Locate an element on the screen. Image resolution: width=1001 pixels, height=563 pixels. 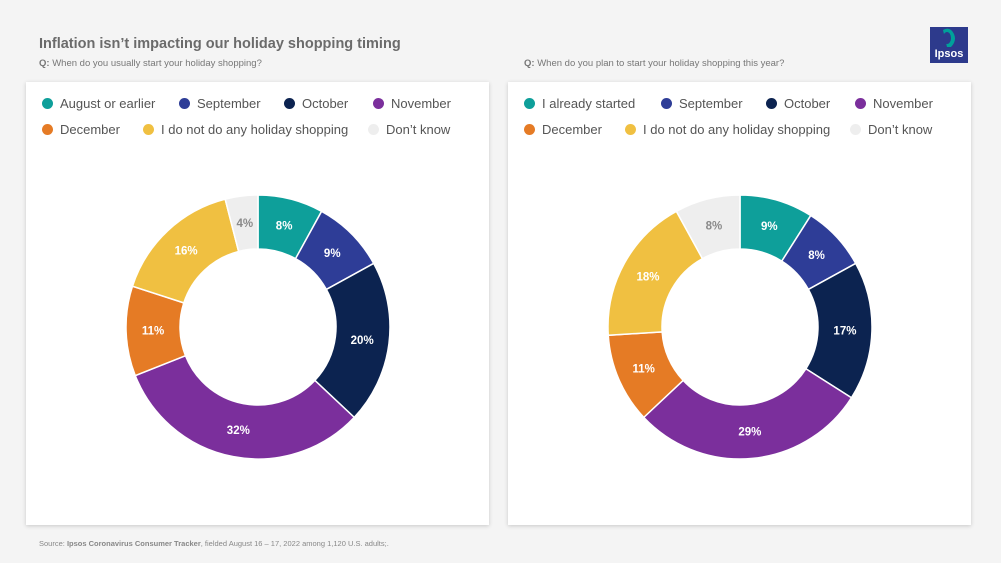
data-label-don-t-know: 8% is located at coordinates (714, 226).